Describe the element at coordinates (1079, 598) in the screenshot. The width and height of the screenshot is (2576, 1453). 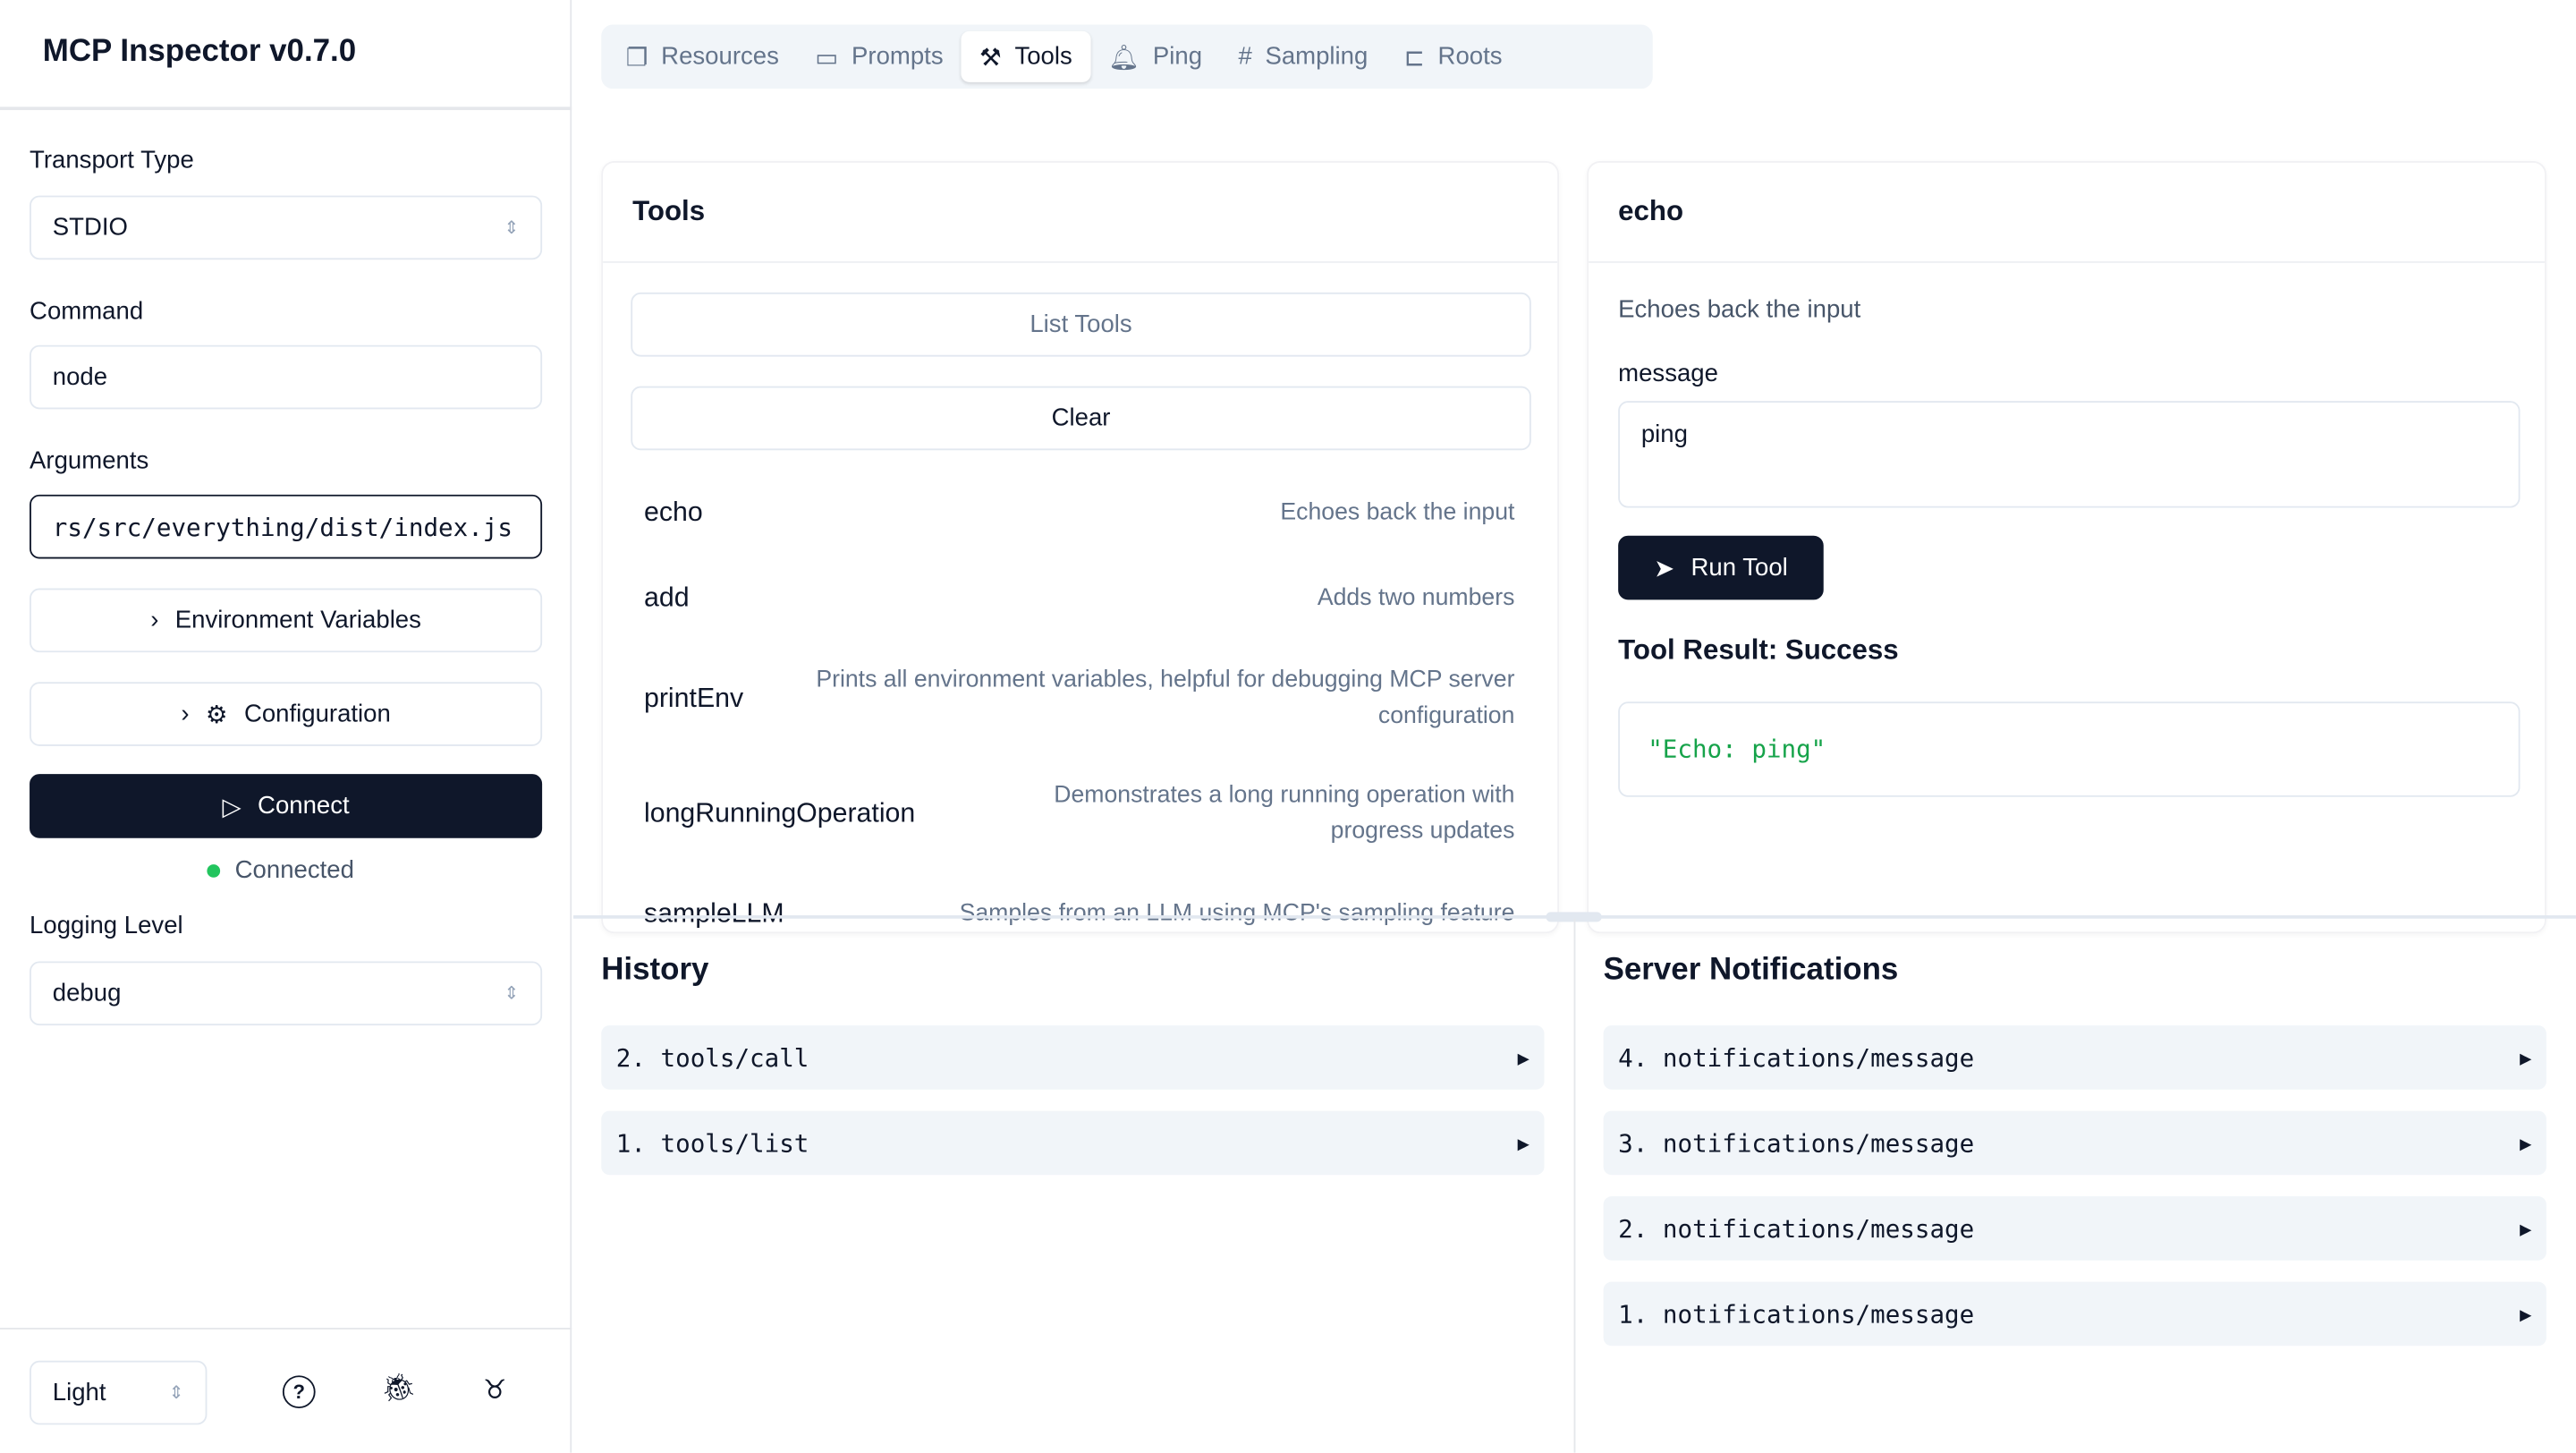
I see `tool-item: add Adds two numbers` at that location.